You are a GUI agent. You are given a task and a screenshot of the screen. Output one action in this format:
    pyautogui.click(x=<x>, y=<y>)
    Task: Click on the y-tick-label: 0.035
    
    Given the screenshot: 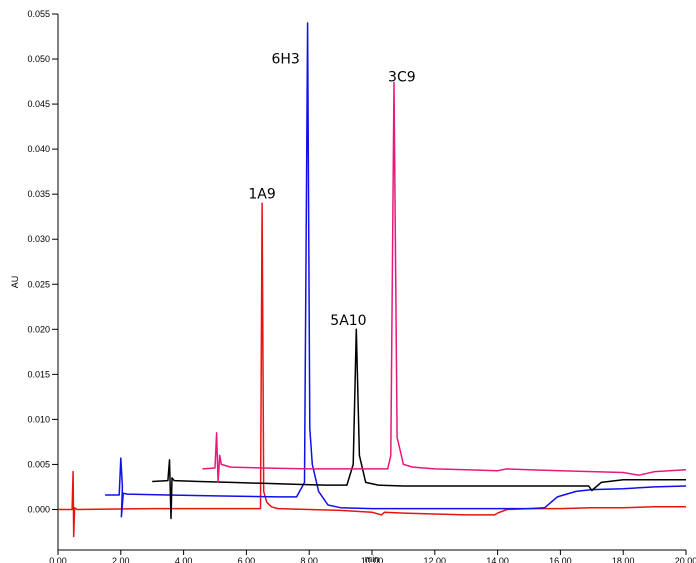 What is the action you would take?
    pyautogui.click(x=38, y=194)
    